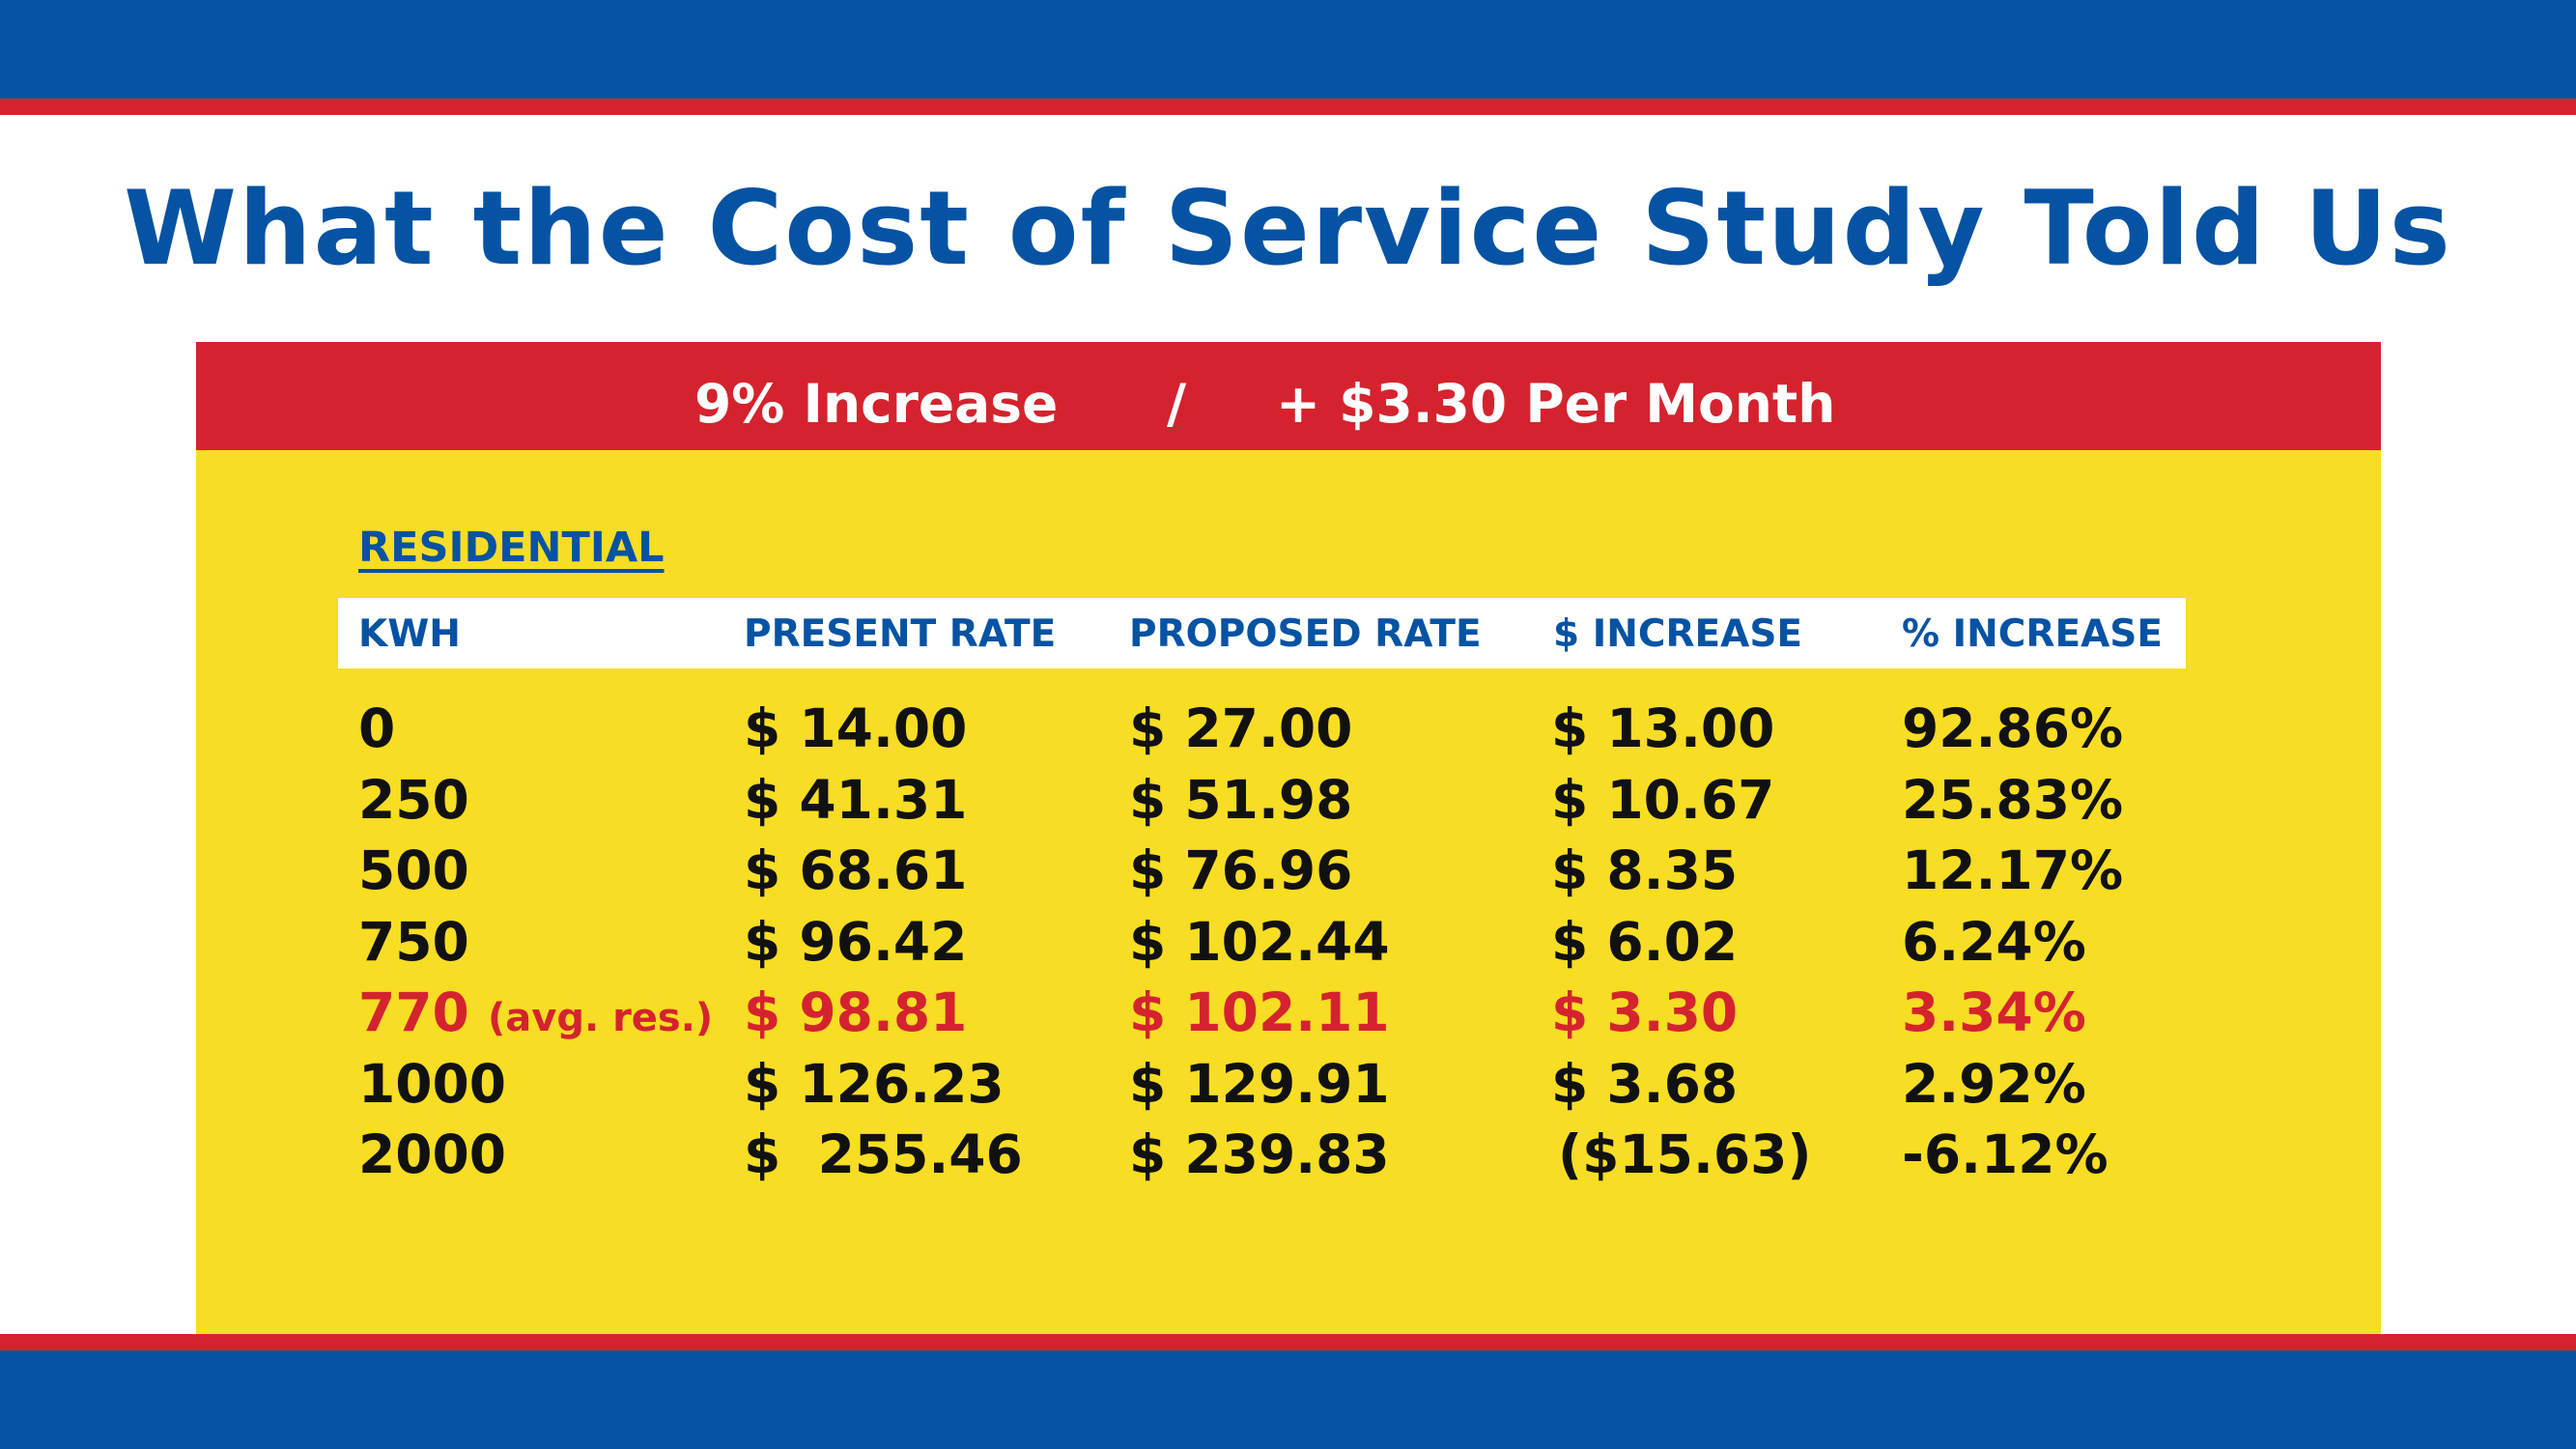  What do you see at coordinates (1994, 942) in the screenshot?
I see `percent-increase-cell: 6.24%` at bounding box center [1994, 942].